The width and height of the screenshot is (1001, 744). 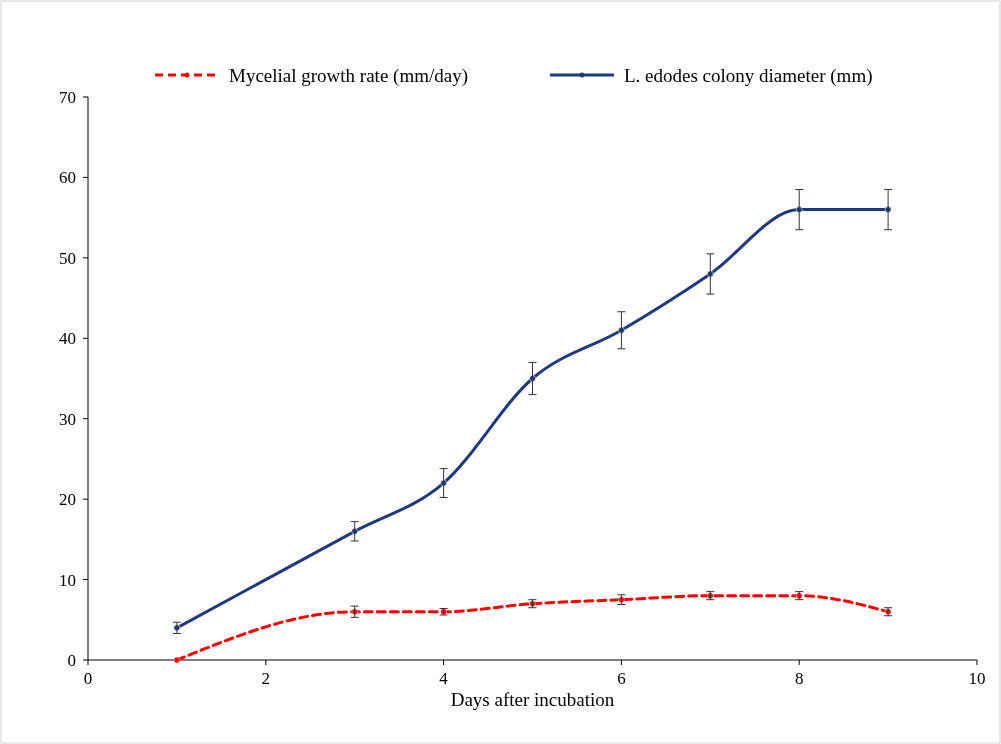 I want to click on y-tick-label: 20, so click(x=67, y=500).